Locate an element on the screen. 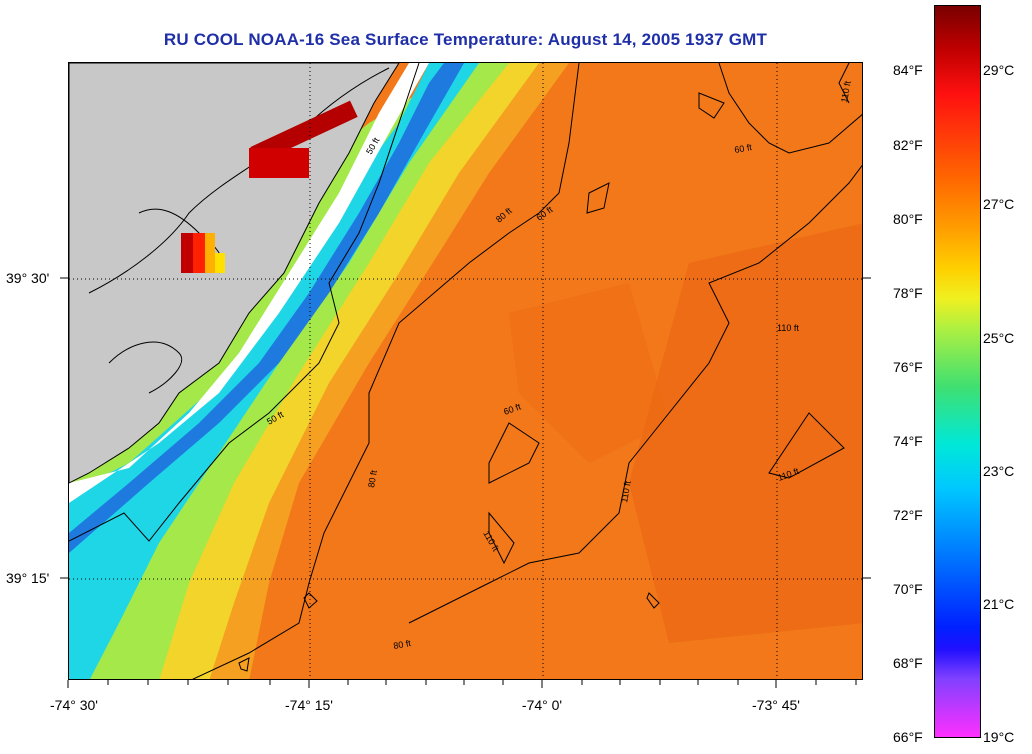 The height and width of the screenshot is (754, 1032). celsius-label: 27°C is located at coordinates (999, 204).